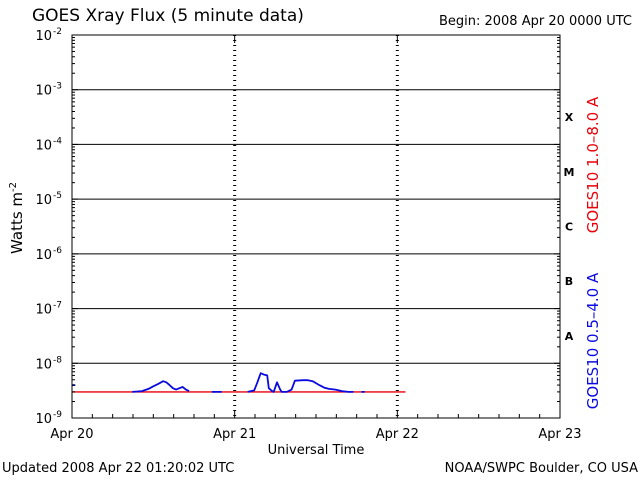 This screenshot has height=480, width=640. What do you see at coordinates (57, 306) in the screenshot?
I see `y-tick-exponent: -7` at bounding box center [57, 306].